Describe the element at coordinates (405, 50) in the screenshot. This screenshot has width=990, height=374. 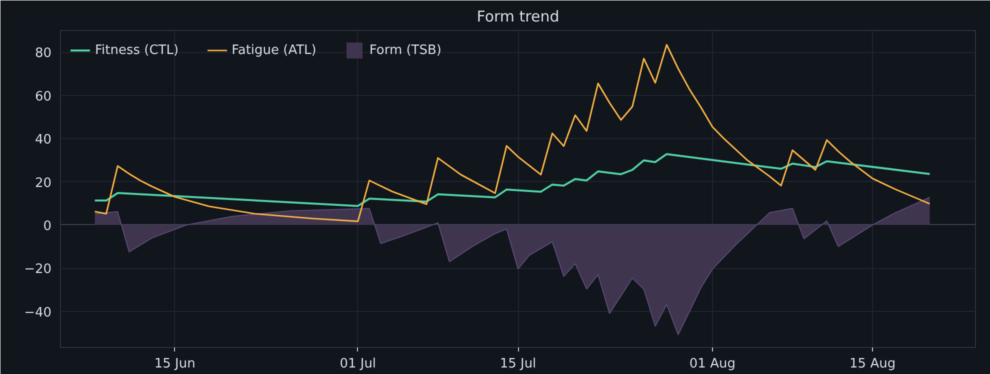
I see `legend-label: Form (TSB)` at that location.